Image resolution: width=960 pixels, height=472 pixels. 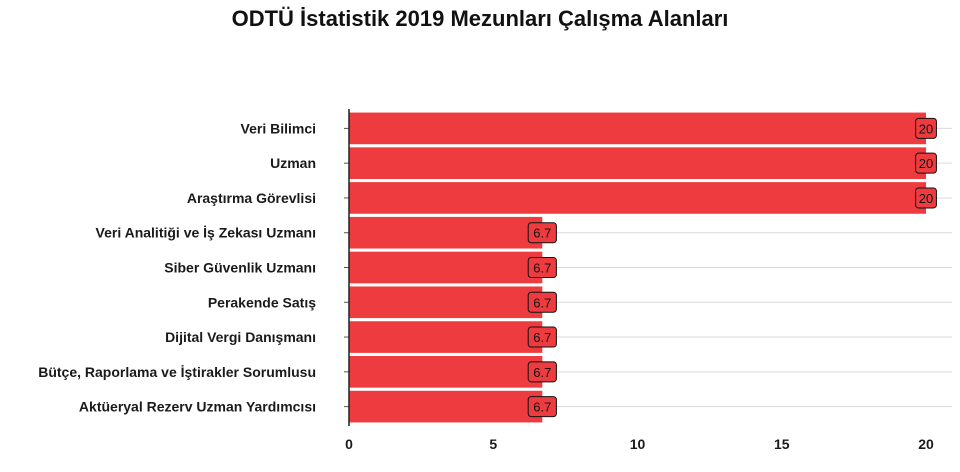 I want to click on category-label: Uzman, so click(x=293, y=163).